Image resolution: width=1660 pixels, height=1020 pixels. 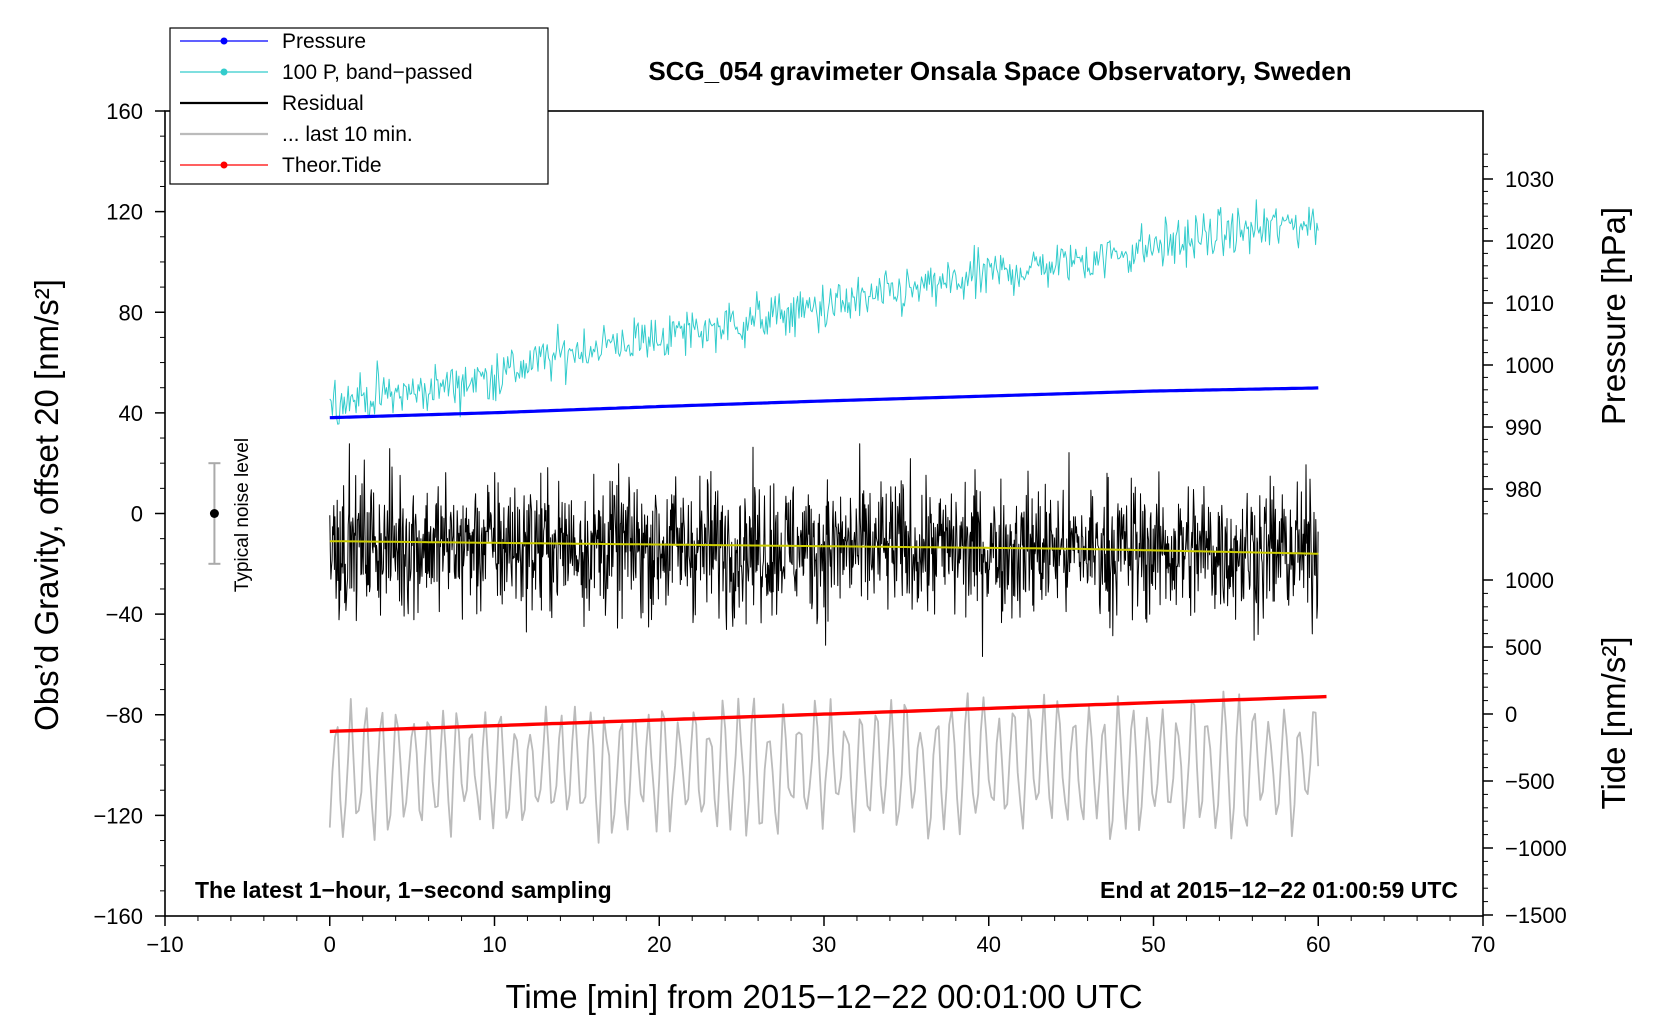 What do you see at coordinates (224, 165) in the screenshot?
I see `legend-theor-tide-marker` at bounding box center [224, 165].